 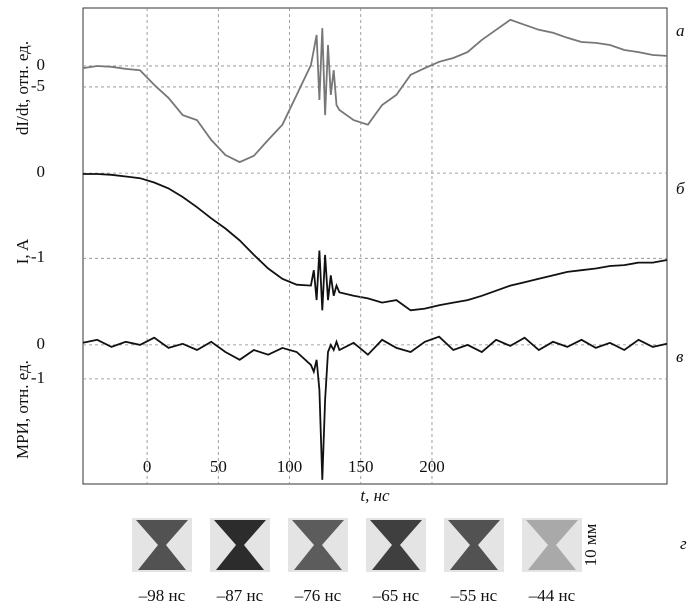 I want to click on x-tick-label: 50, so click(x=218, y=466).